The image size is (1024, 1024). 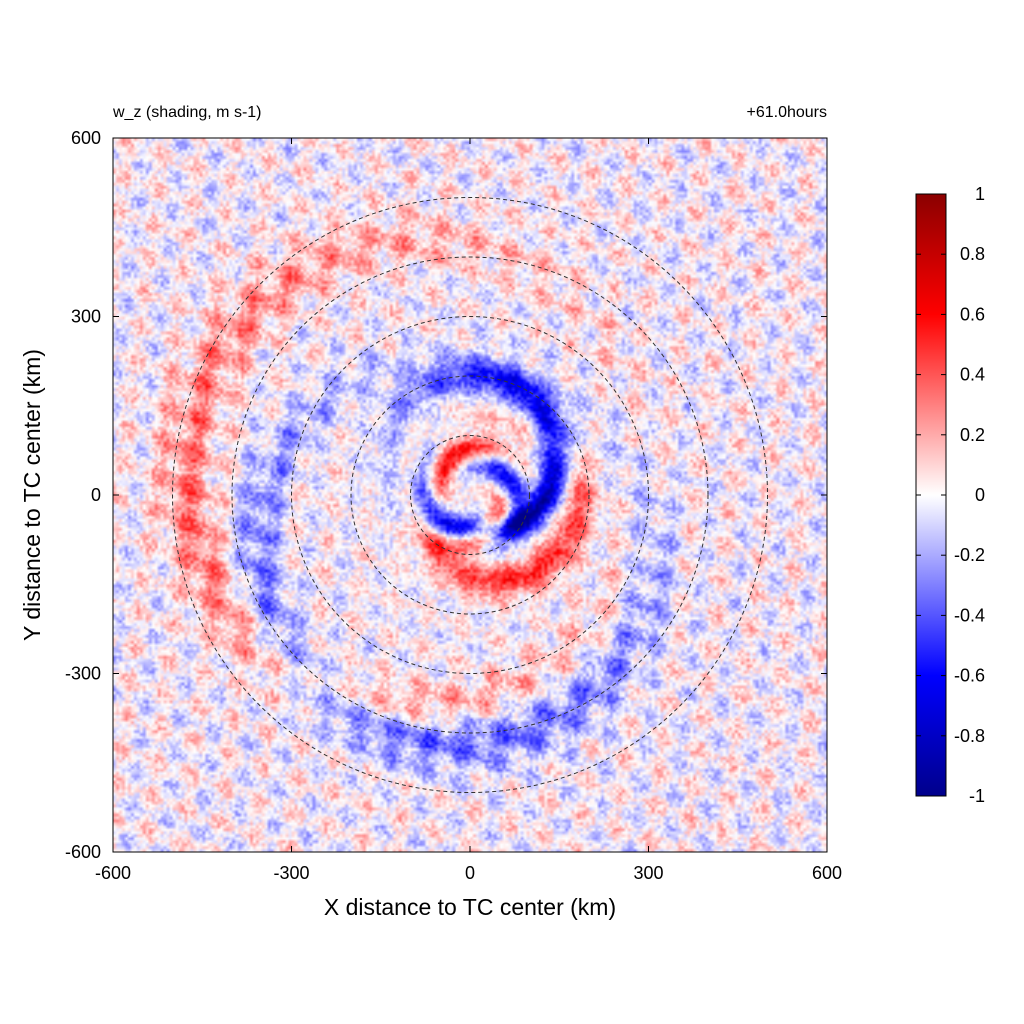 I want to click on colorbar-tick-label: 0.6, so click(x=972, y=314).